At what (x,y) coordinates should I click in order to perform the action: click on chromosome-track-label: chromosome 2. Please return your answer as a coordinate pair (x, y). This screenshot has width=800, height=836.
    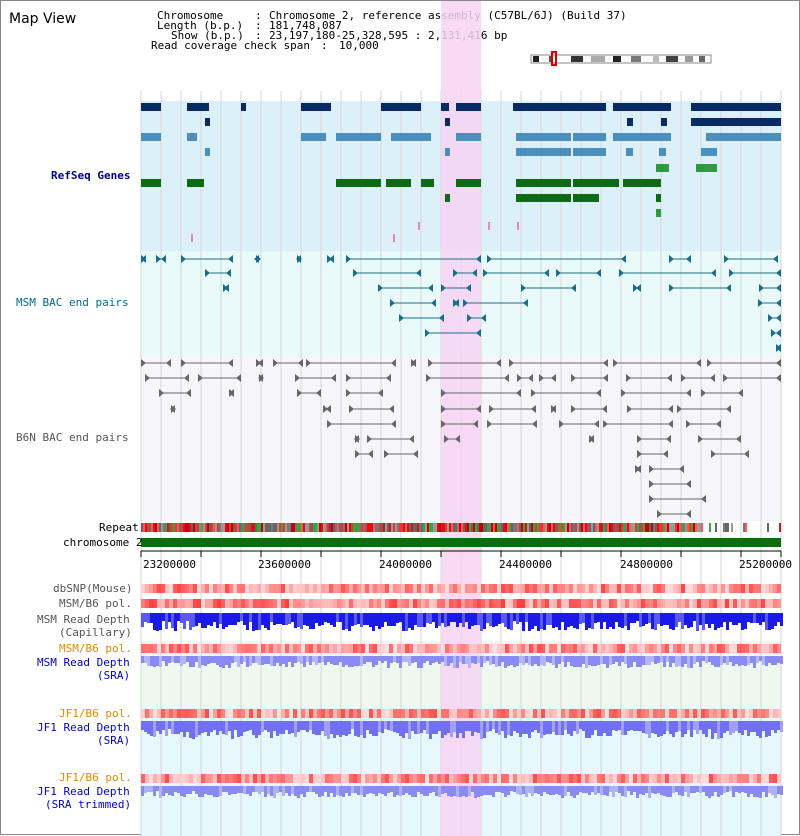
    Looking at the image, I should click on (103, 542).